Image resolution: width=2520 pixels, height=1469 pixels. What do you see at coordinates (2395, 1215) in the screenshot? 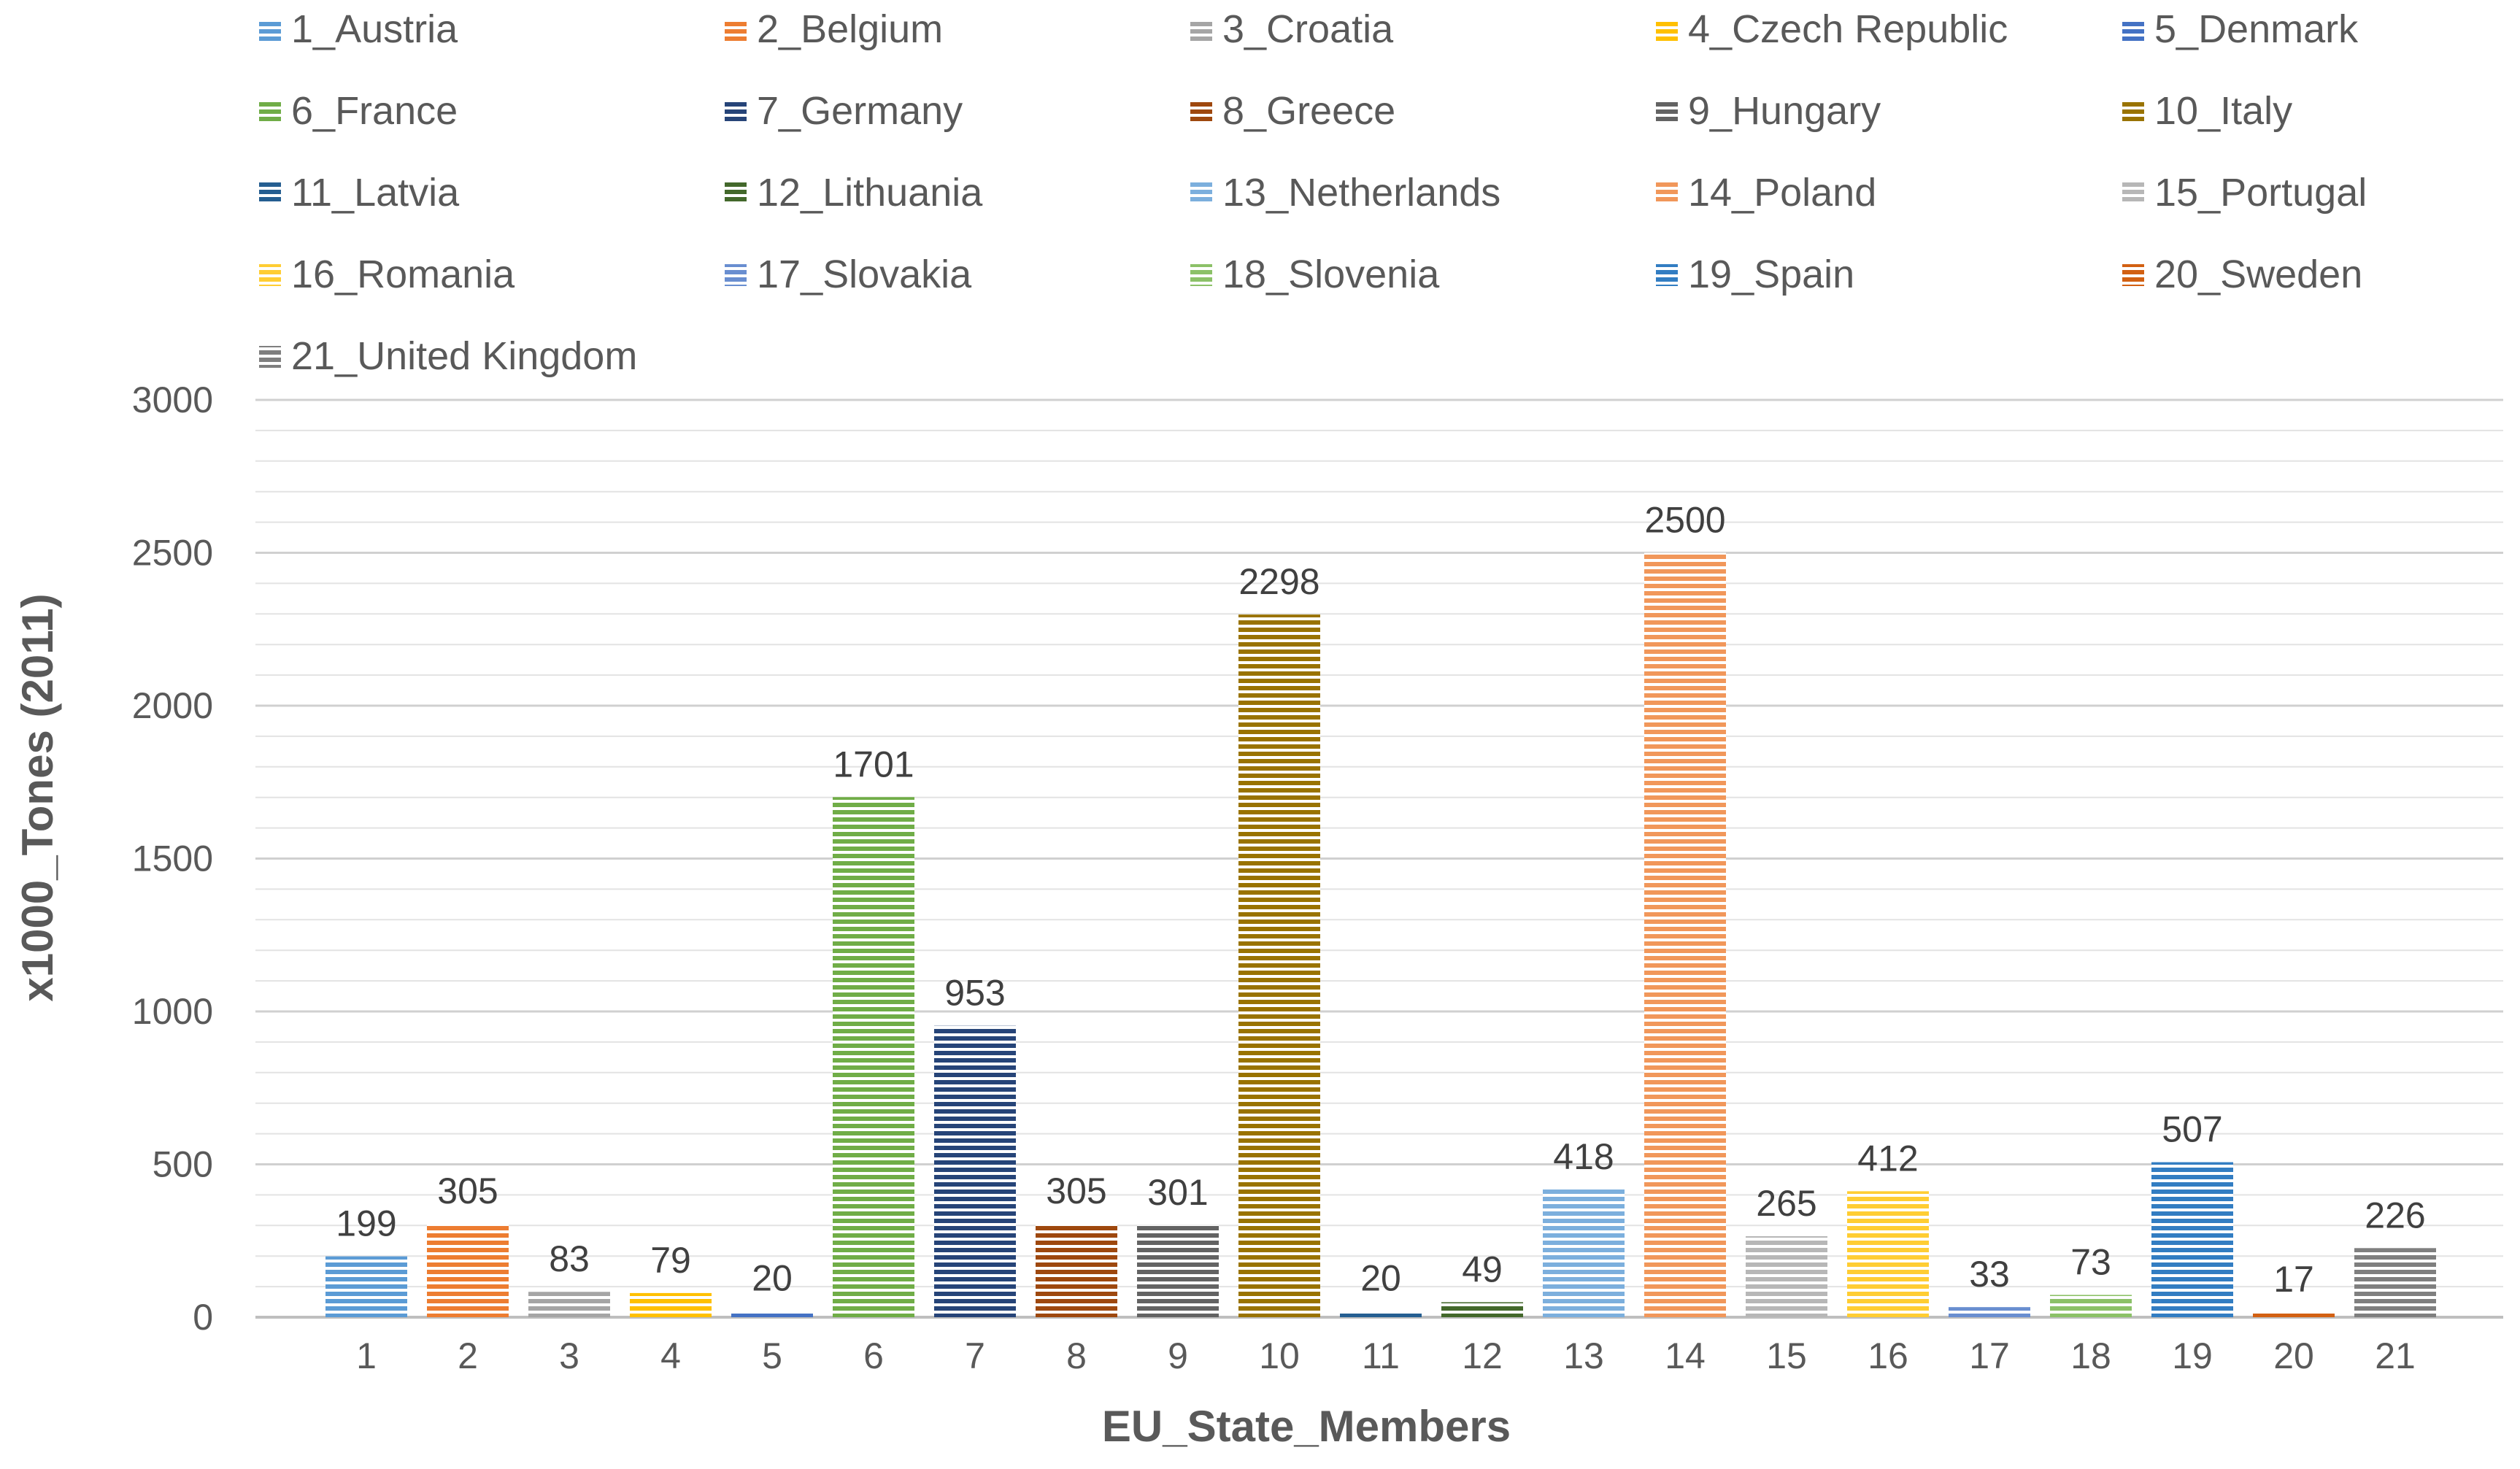
I see `data-label: 226` at bounding box center [2395, 1215].